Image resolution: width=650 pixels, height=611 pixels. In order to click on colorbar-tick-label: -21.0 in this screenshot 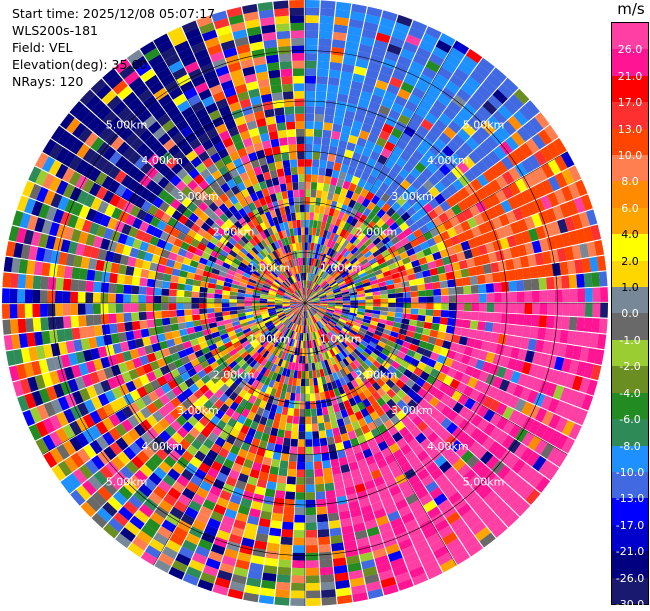, I will do `click(630, 551)`.